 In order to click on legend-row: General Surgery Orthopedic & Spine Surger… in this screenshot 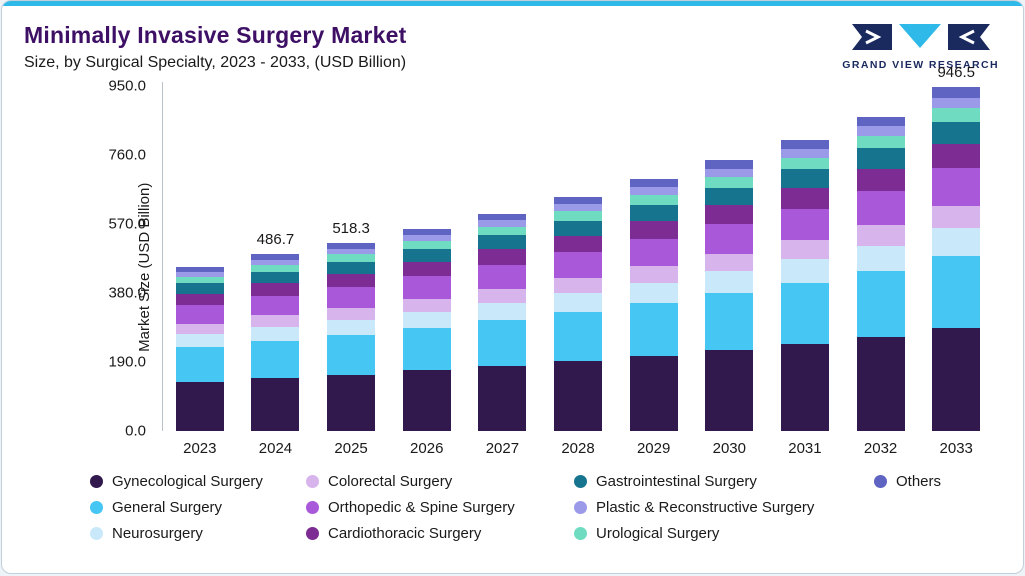, I will do `click(556, 507)`.